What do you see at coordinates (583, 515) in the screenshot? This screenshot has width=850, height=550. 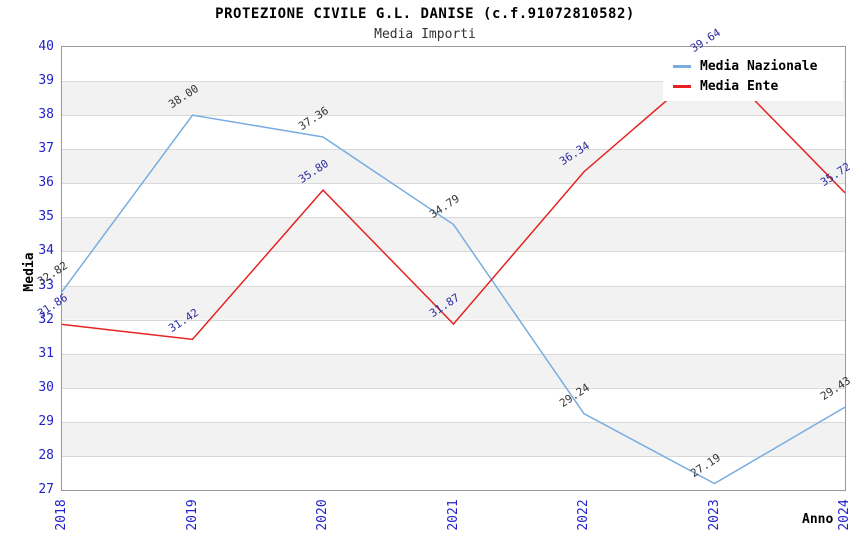 I see `x-tick-label: 2022` at bounding box center [583, 515].